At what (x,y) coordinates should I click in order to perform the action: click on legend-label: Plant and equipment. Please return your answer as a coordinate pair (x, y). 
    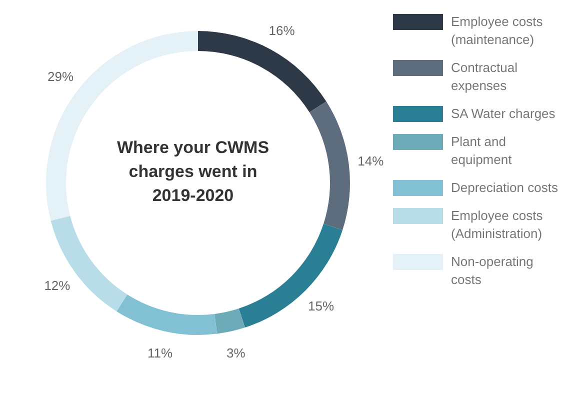
    Looking at the image, I should click on (482, 151).